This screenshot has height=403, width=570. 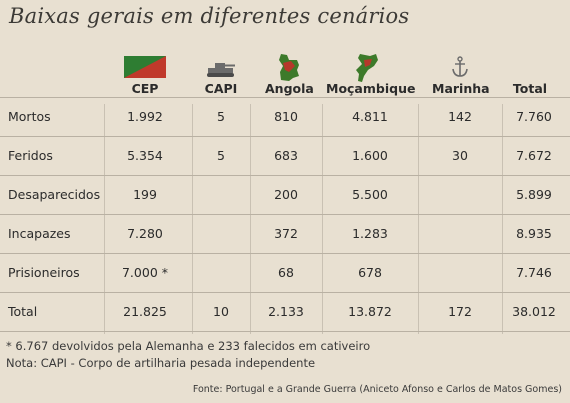 What do you see at coordinates (29, 116) in the screenshot?
I see `row-label: Mortos` at bounding box center [29, 116].